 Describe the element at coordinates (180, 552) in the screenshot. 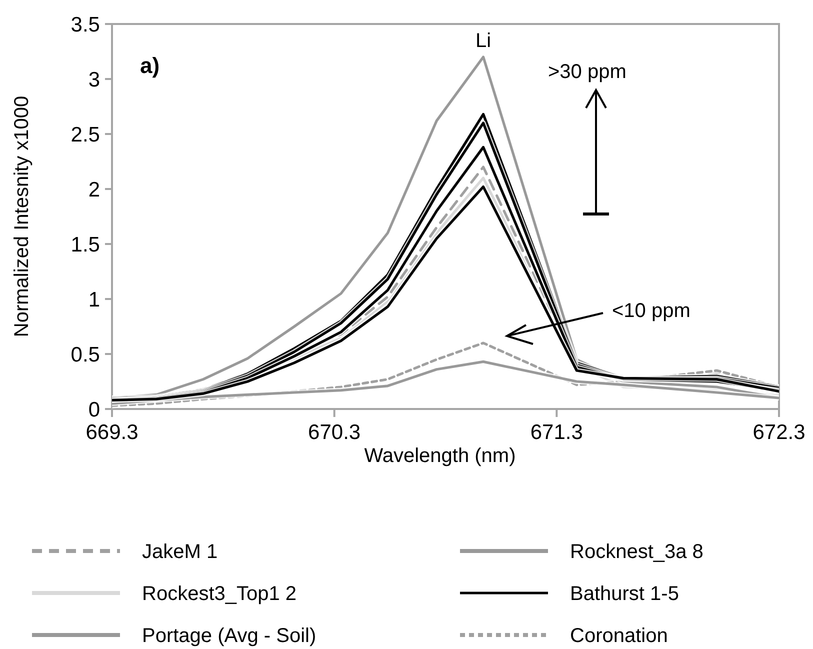

I see `legend-label: JakeM 1` at that location.